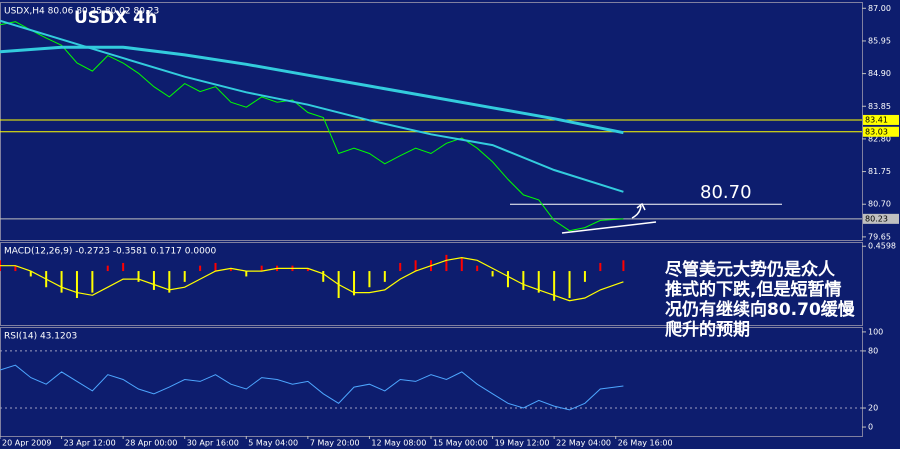 The width and height of the screenshot is (900, 449). What do you see at coordinates (876, 218) in the screenshot?
I see `price-level-label: 80.23` at bounding box center [876, 218].